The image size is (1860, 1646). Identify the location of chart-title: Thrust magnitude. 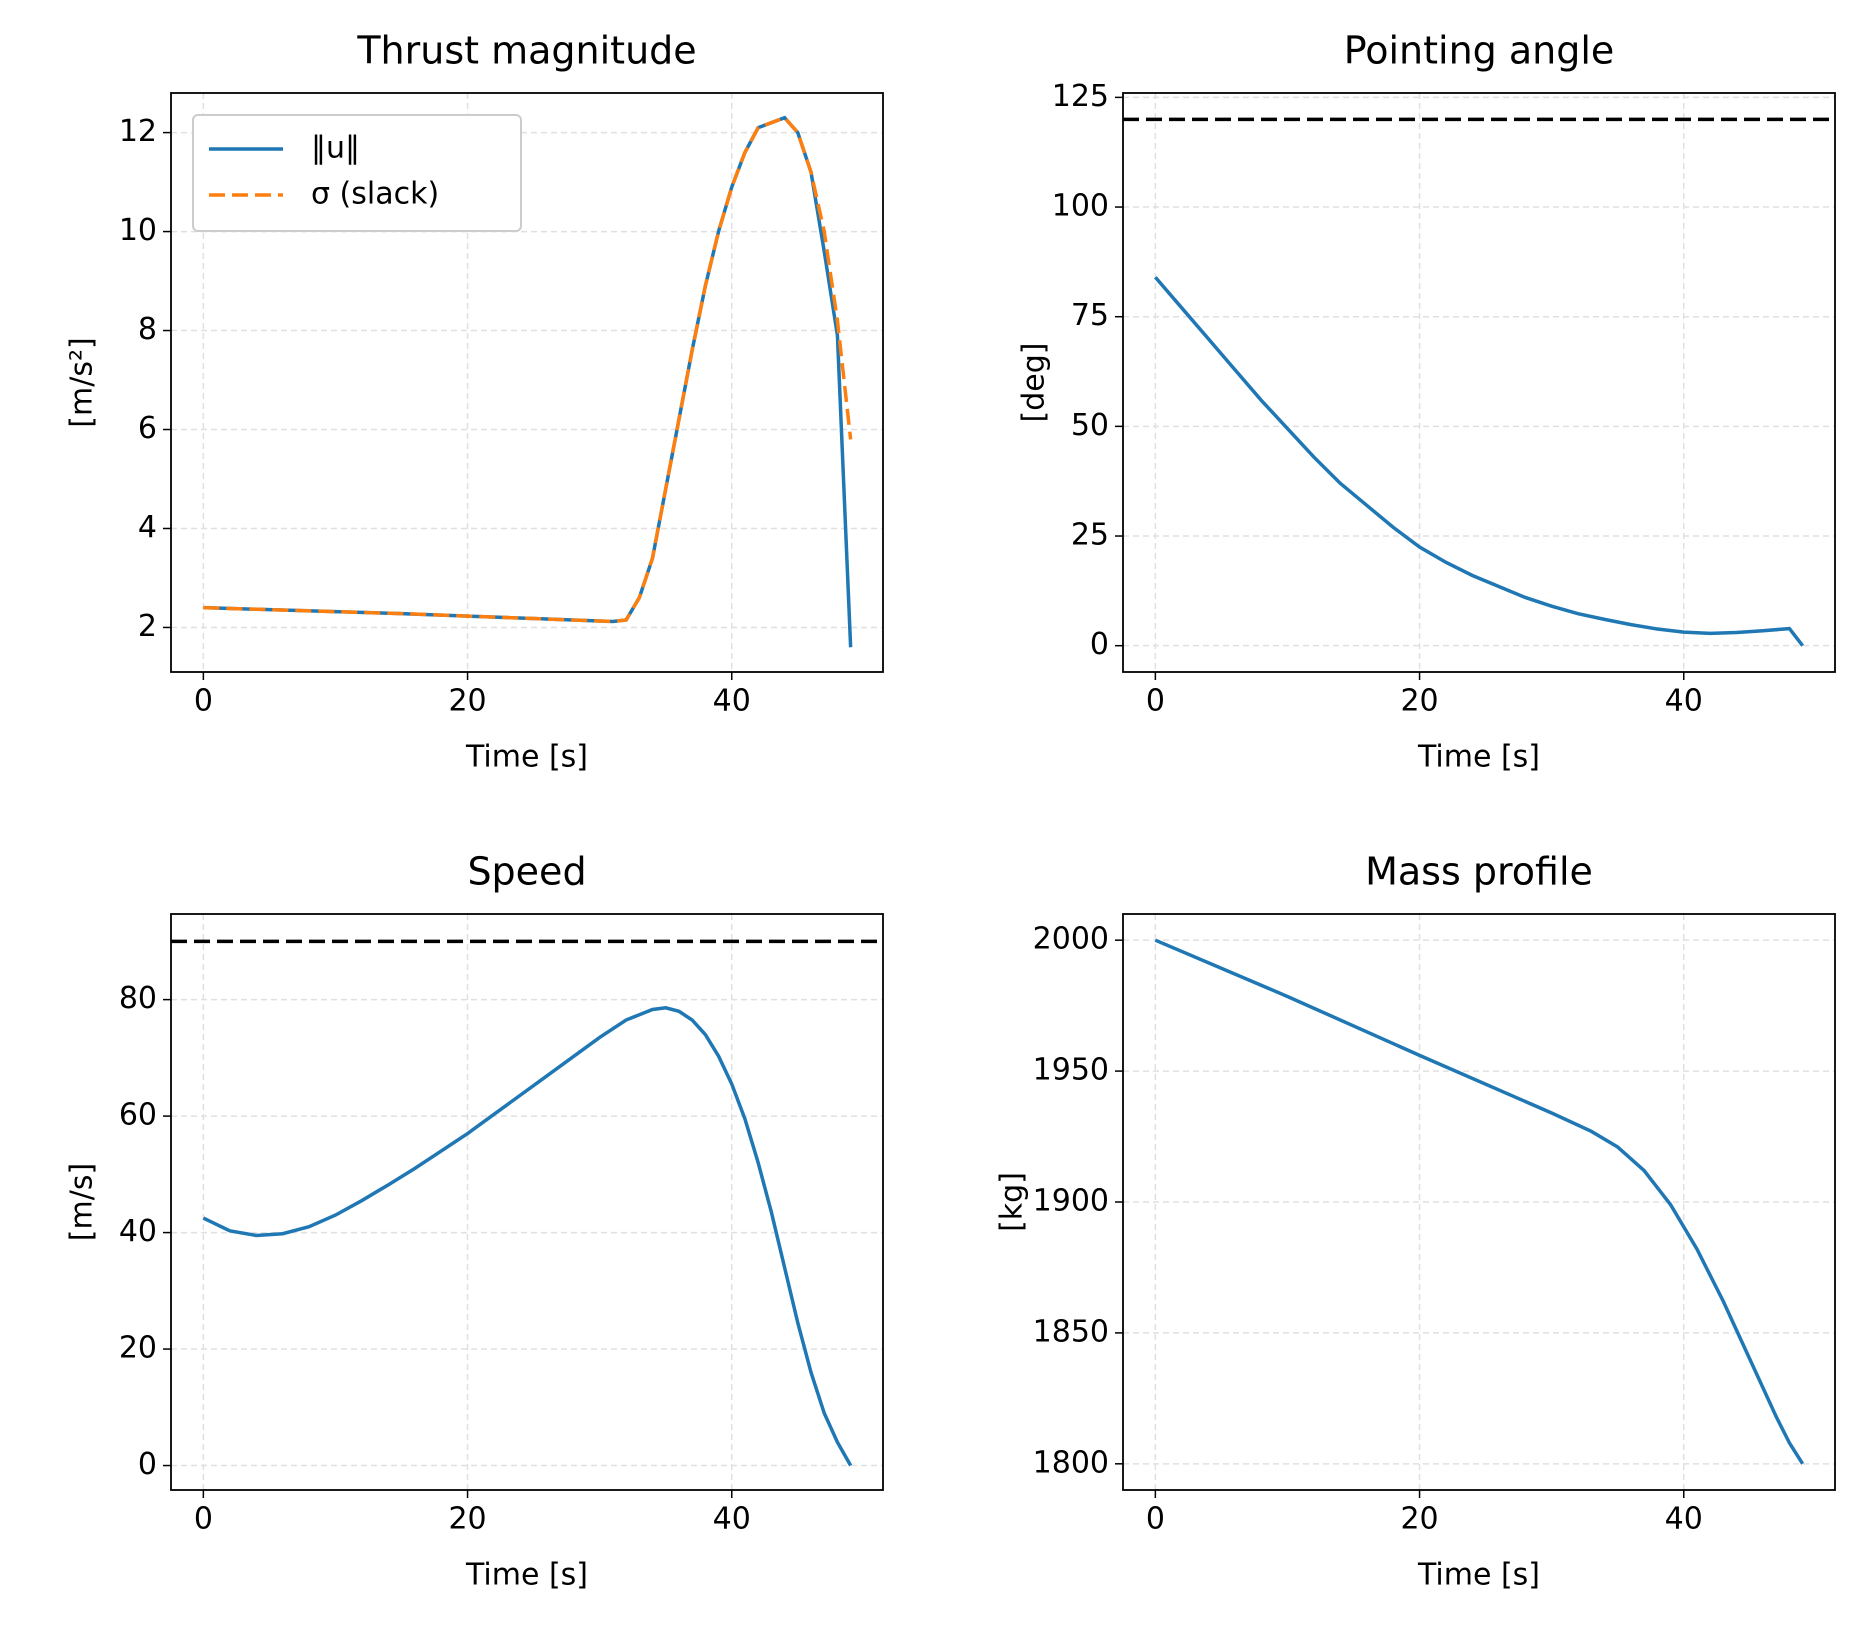
(526, 51).